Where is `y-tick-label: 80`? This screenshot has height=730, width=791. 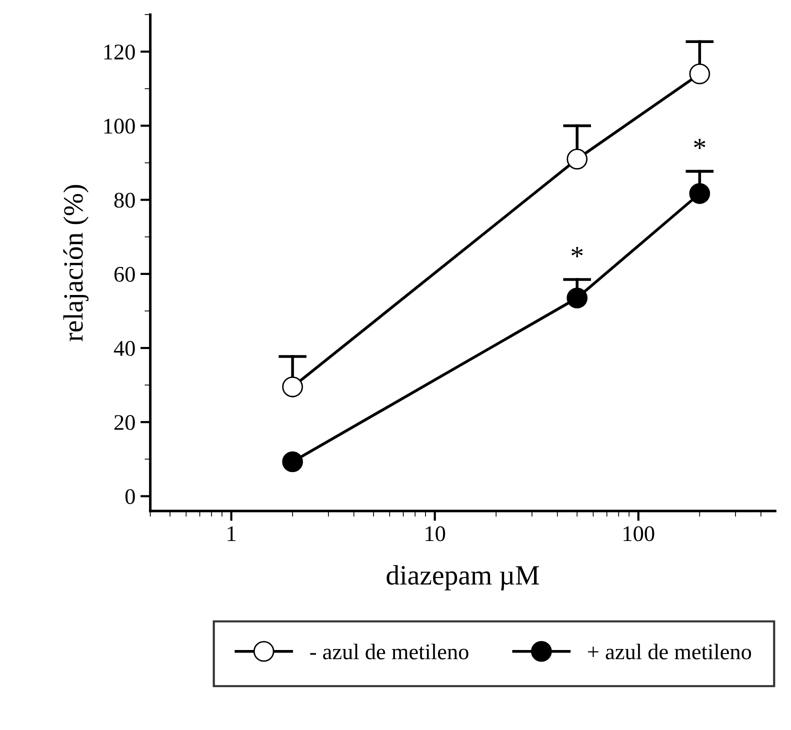
y-tick-label: 80 is located at coordinates (124, 200).